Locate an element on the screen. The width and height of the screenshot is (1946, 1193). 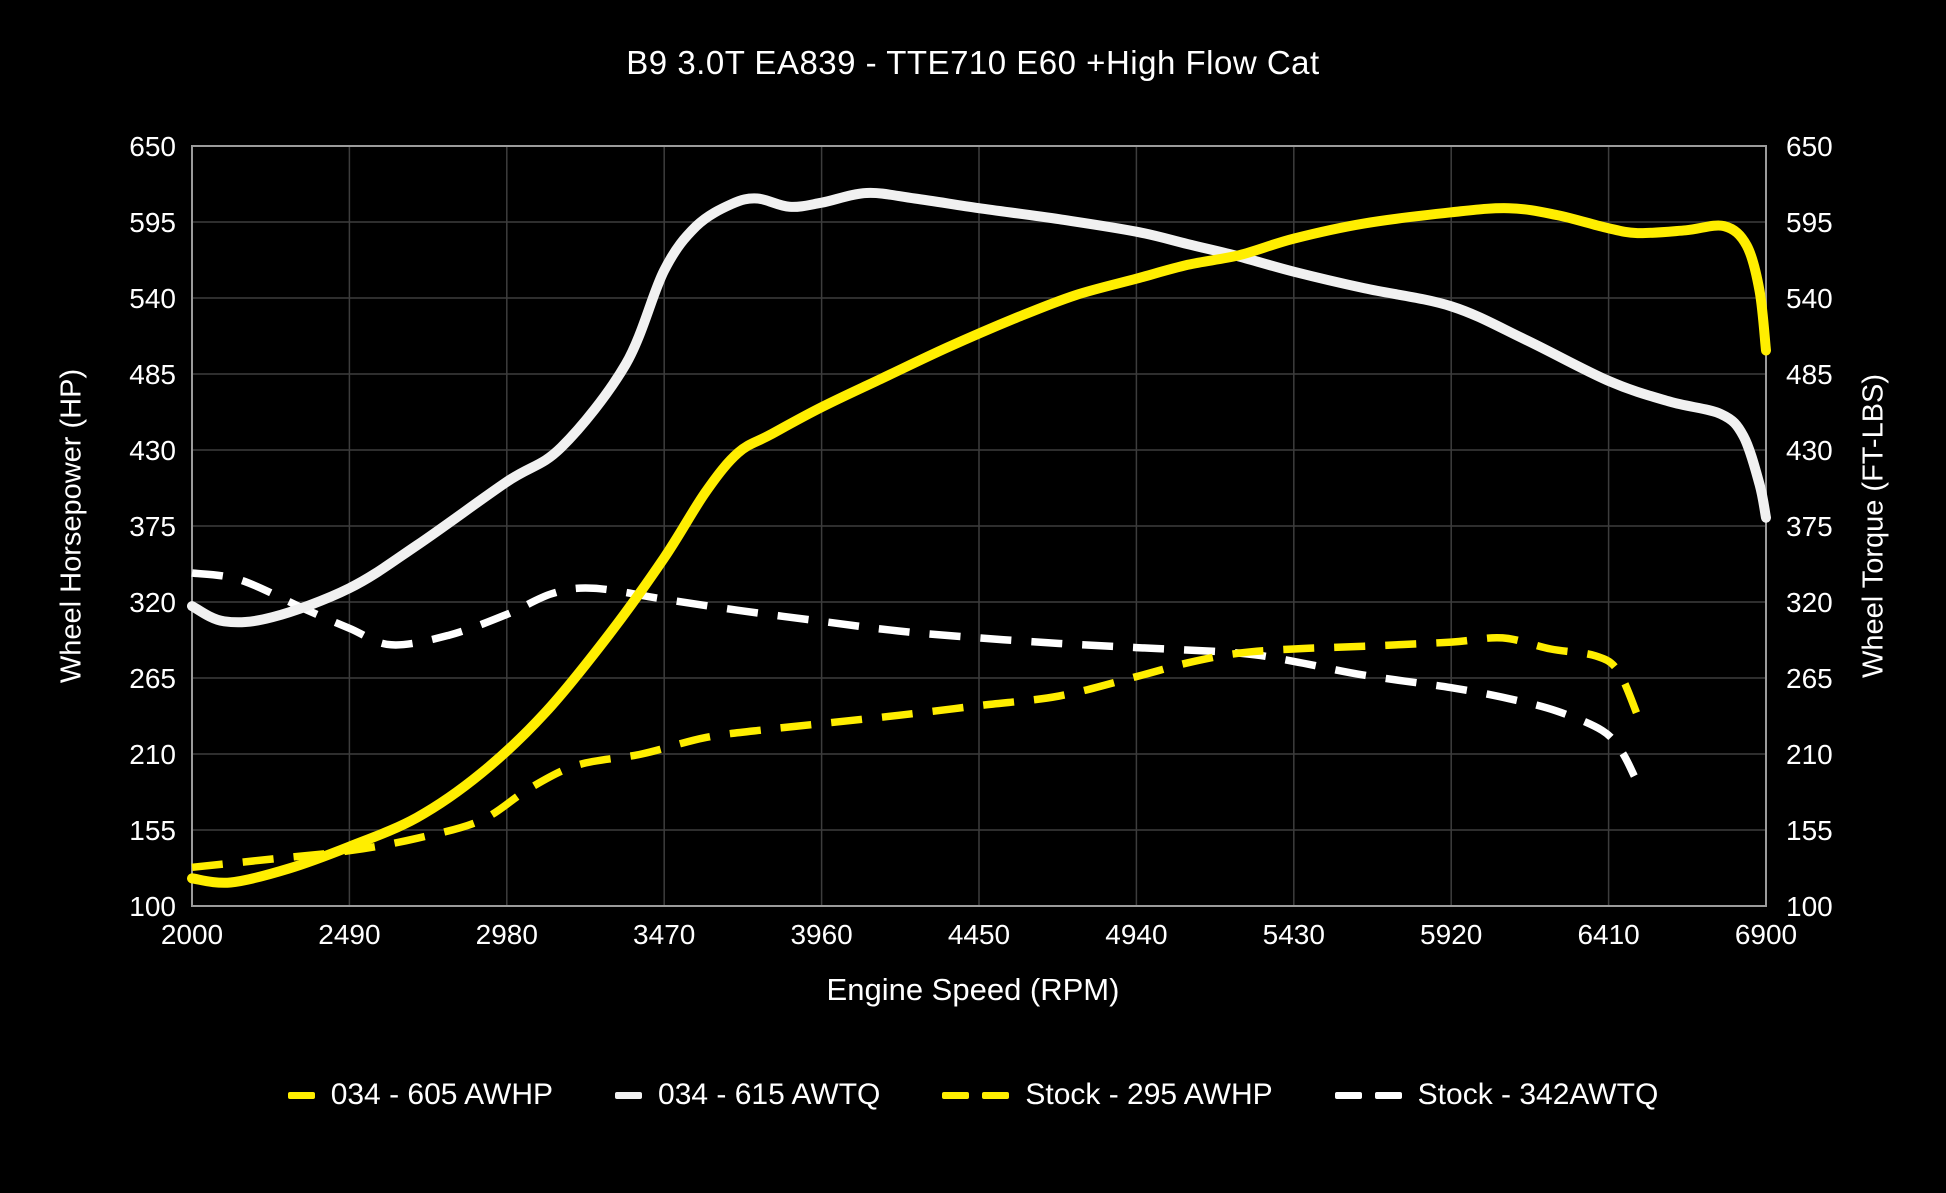
dashed-white-line-icon is located at coordinates (1368, 1095).